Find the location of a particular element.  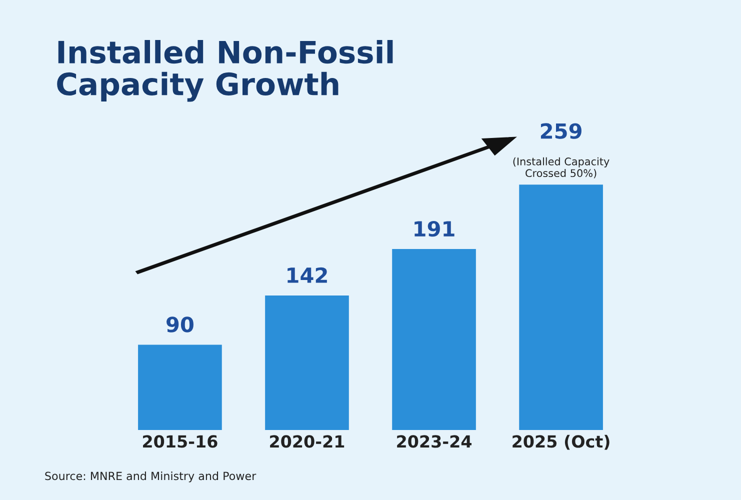

x-tick-label: 2020-21 is located at coordinates (307, 441).